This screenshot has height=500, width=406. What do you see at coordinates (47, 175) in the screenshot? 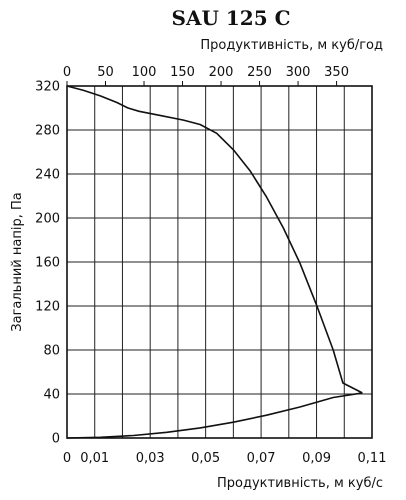
I see `y-tick-label: 240` at bounding box center [47, 175].